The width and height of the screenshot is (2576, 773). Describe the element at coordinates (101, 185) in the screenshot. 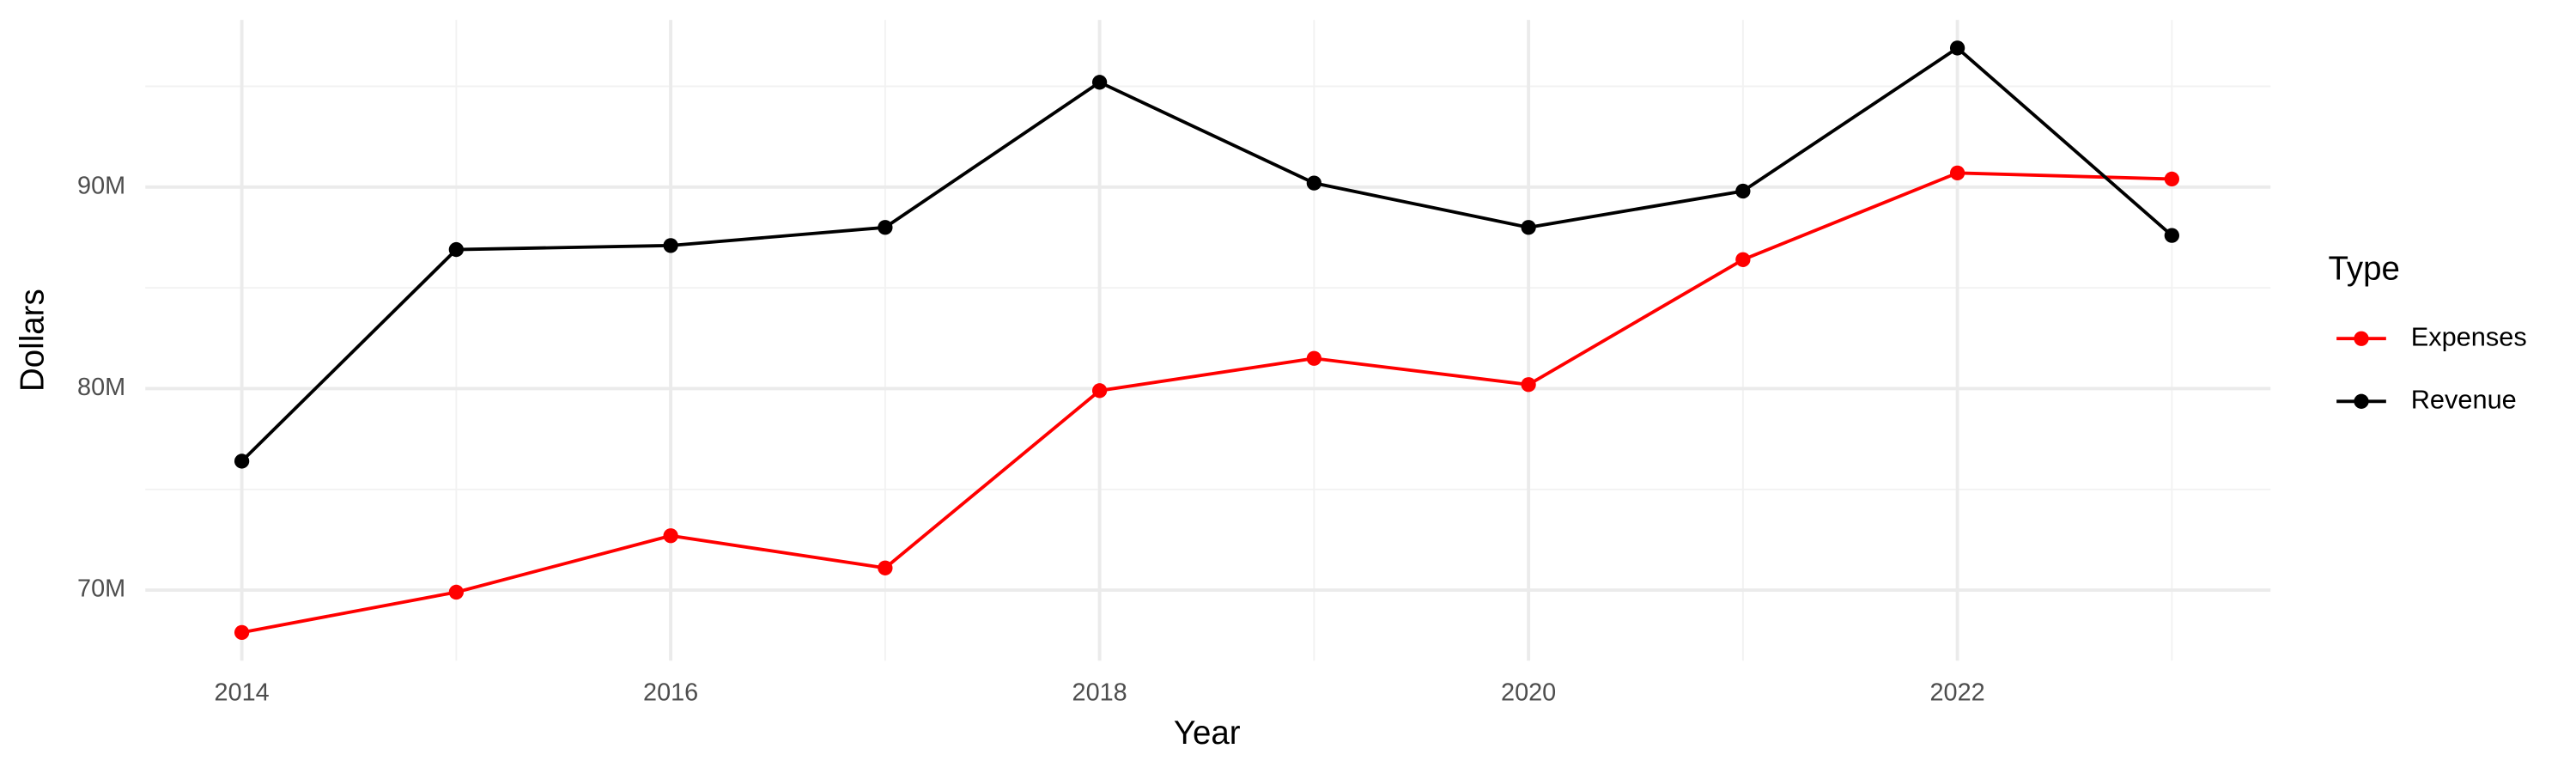

I see `y-tick-label: 90M` at that location.